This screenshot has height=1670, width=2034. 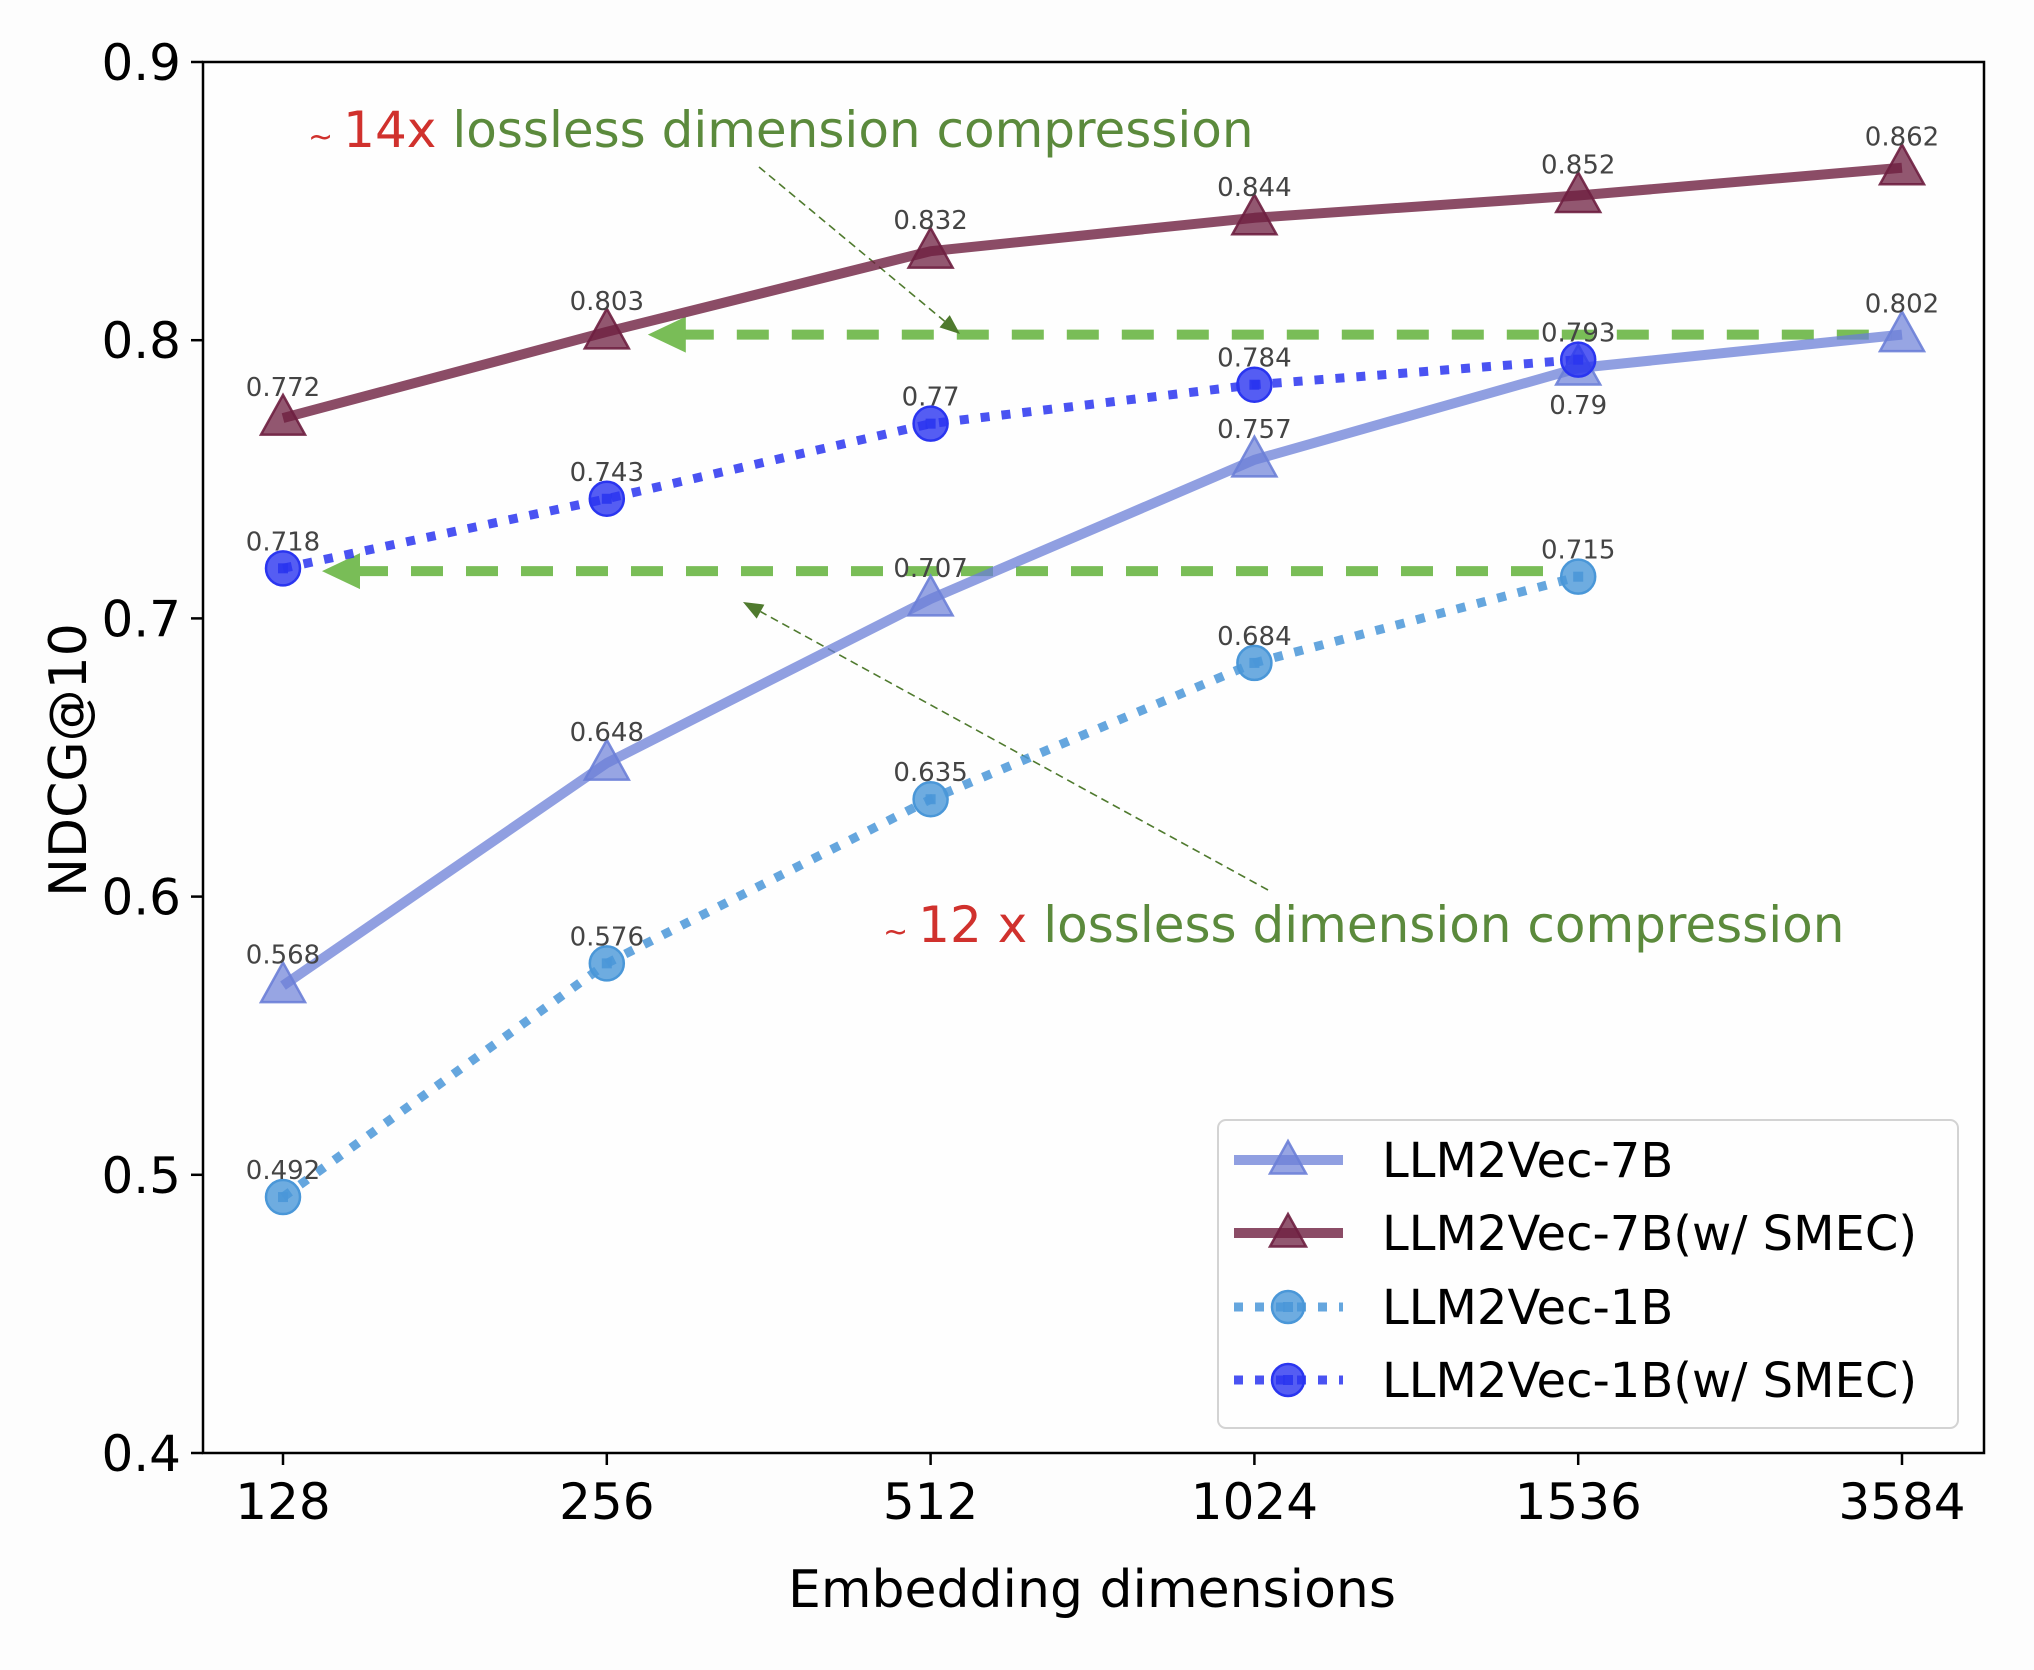 I want to click on data-label-llm2vec-1b-w-smec: 0.784, so click(x=1254, y=359).